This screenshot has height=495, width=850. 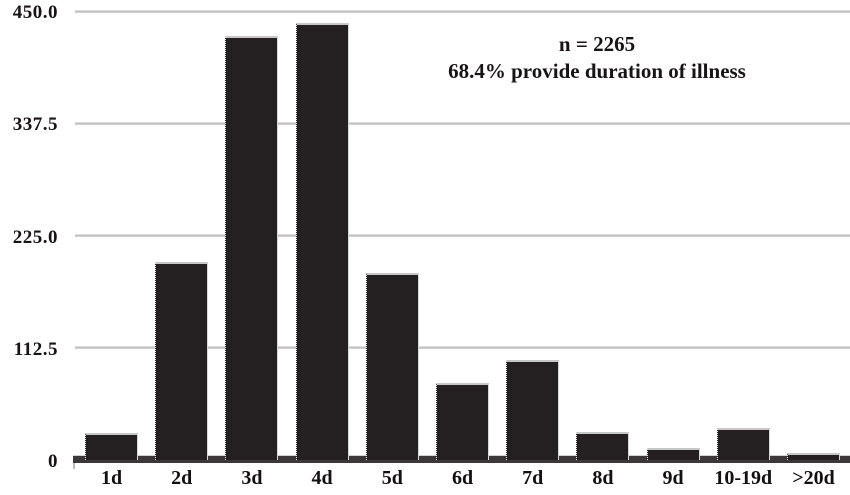 I want to click on y-axis-tick-label: 337.5, so click(x=35, y=125).